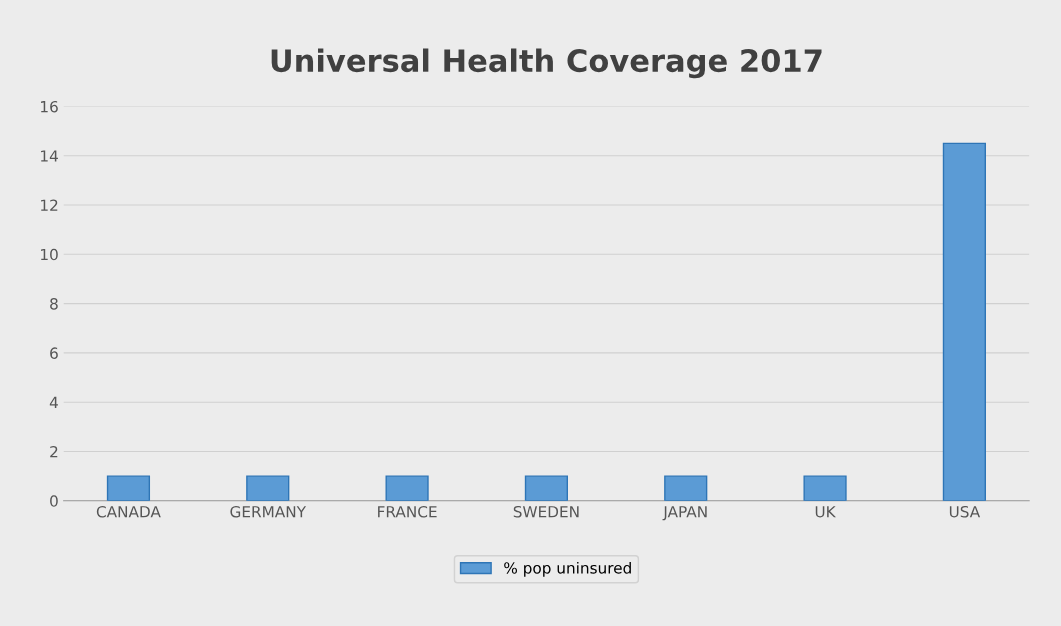 The image size is (1061, 626). What do you see at coordinates (407, 511) in the screenshot?
I see `x-tick-label: FRANCE` at bounding box center [407, 511].